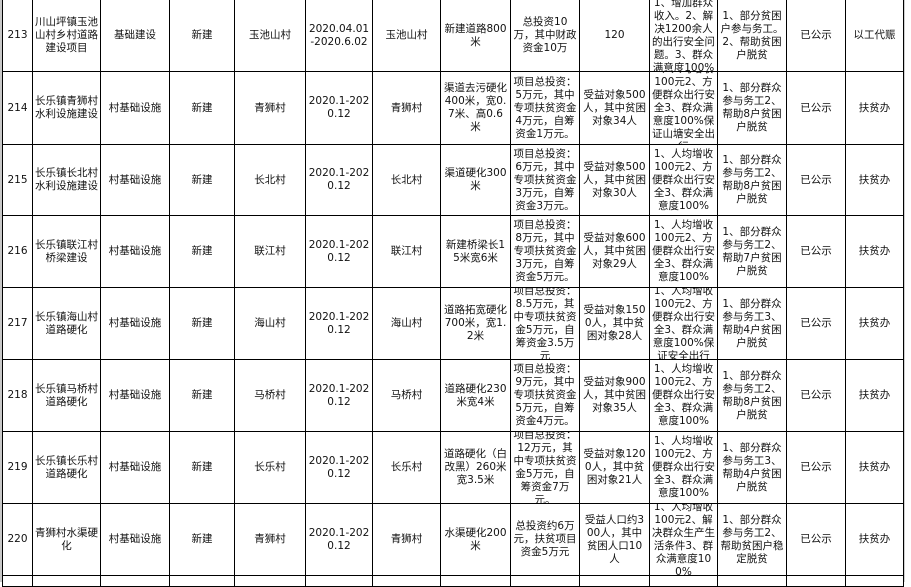 The height and width of the screenshot is (587, 911). What do you see at coordinates (614, 108) in the screenshot?
I see `cell-beneficiaries: 受益对象500人，其中贫困对象34人` at bounding box center [614, 108].